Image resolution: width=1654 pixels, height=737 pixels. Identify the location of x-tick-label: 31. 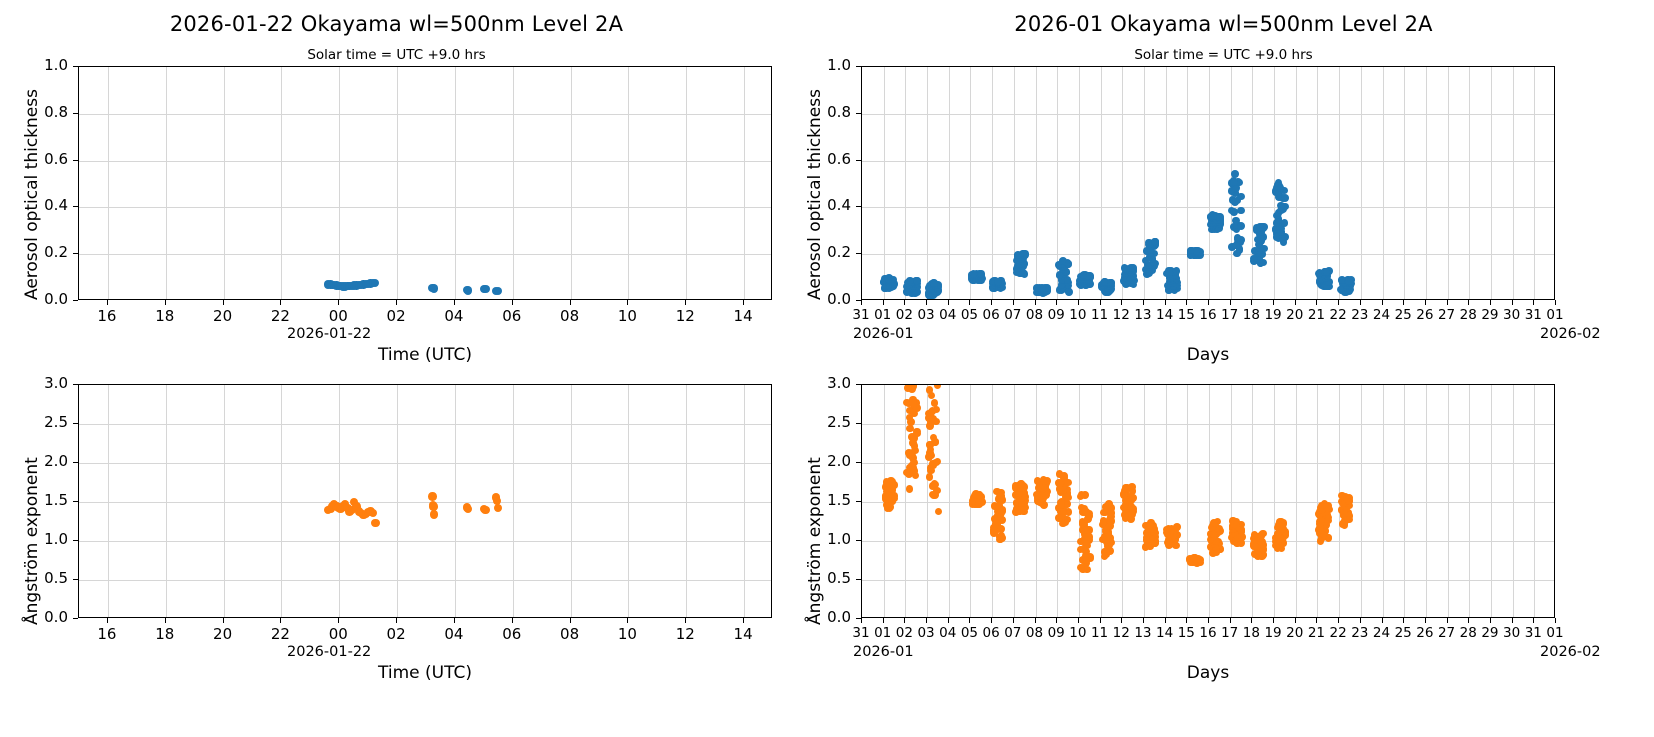
(861, 633).